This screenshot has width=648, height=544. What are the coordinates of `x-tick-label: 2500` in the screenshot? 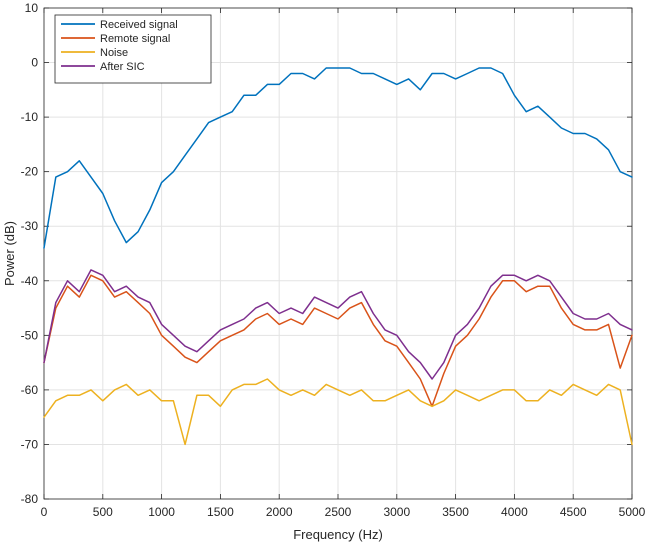 It's located at (338, 512).